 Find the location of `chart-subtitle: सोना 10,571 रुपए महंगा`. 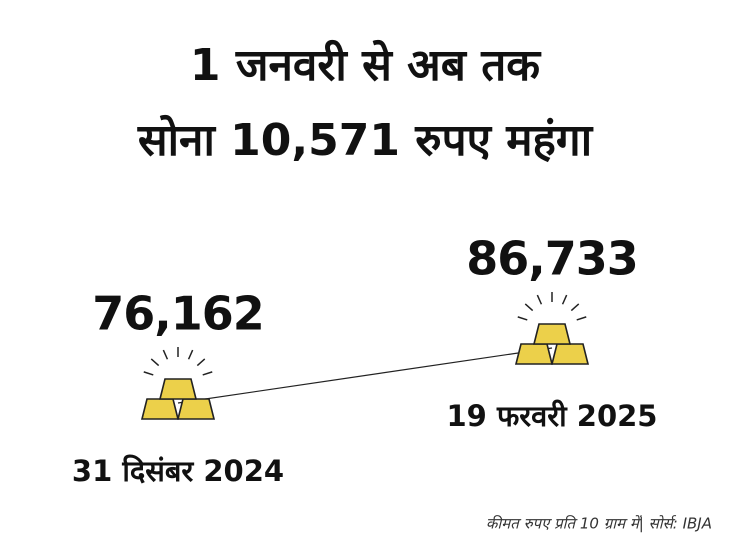

chart-subtitle: सोना 10,571 रुपए महंगा is located at coordinates (365, 140).